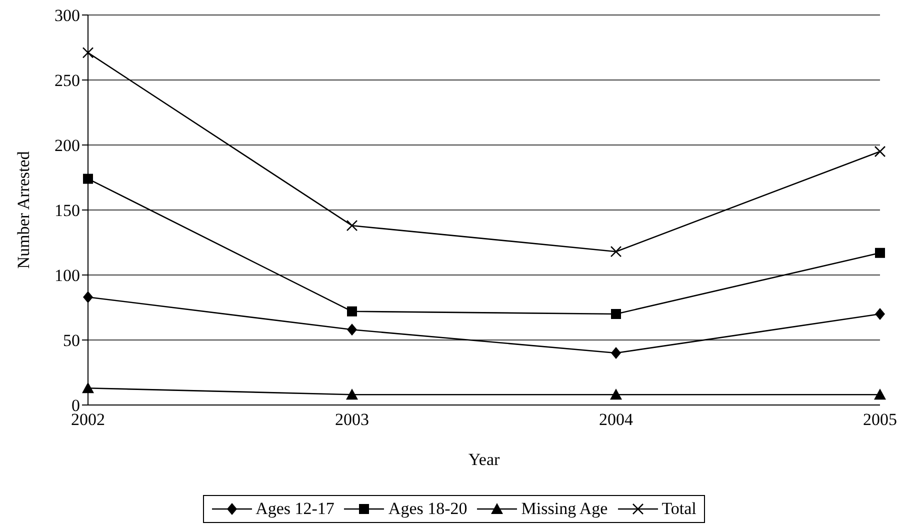  Describe the element at coordinates (428, 509) in the screenshot. I see `legend-label: Ages 18-20` at that location.